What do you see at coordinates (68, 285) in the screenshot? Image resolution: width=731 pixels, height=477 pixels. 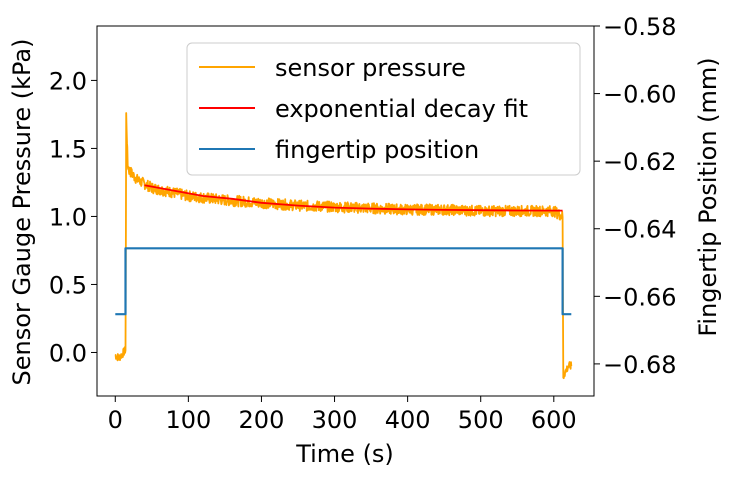 I see `y-tick-label: 0.5` at bounding box center [68, 285].